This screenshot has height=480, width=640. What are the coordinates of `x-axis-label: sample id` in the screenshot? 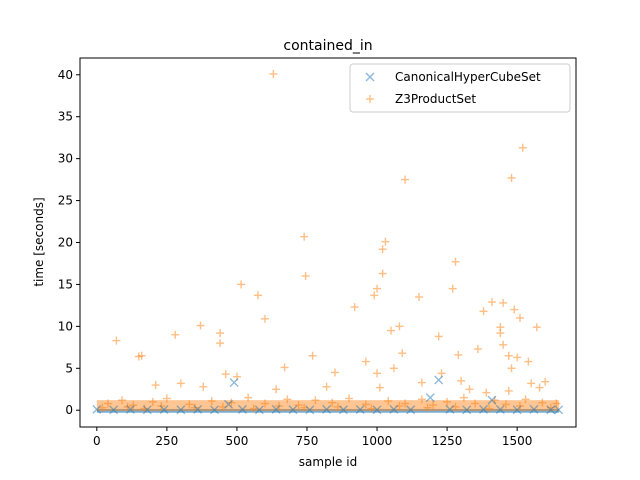 It's located at (328, 462).